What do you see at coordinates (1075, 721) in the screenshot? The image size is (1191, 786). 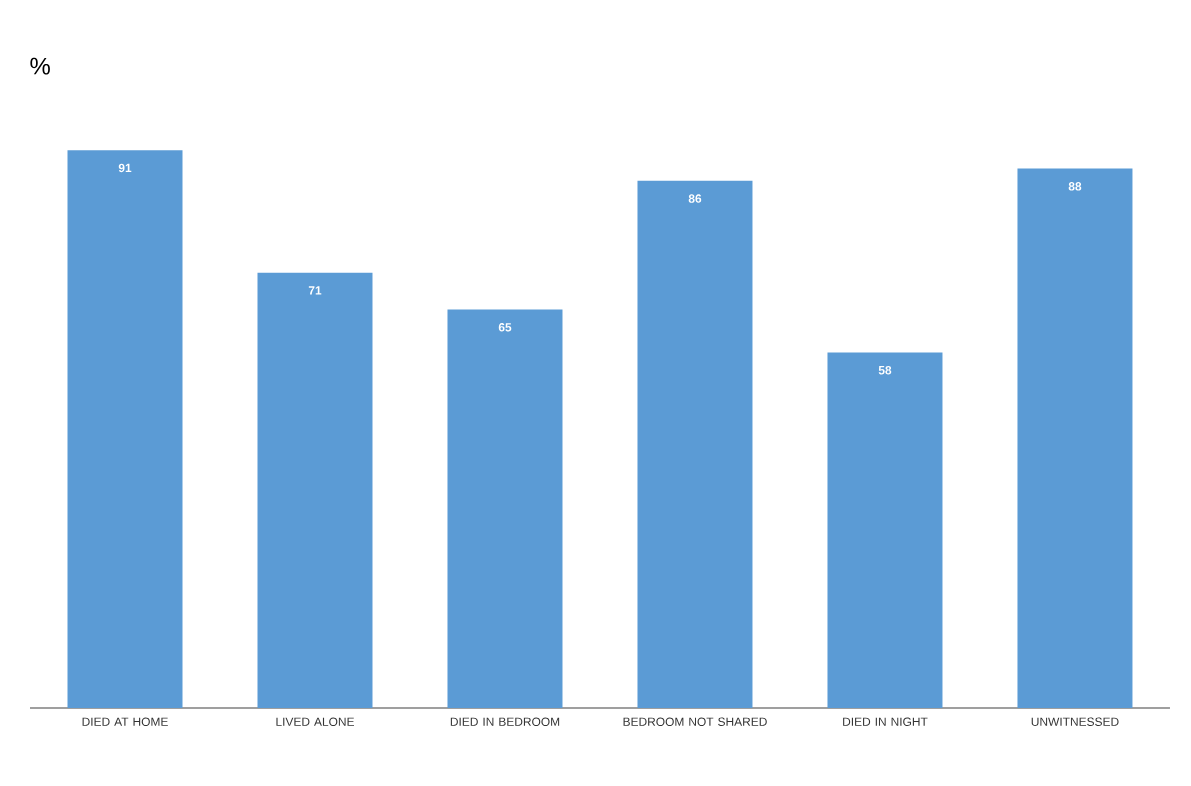 I see `x-tick-label: UNWITNESSED` at bounding box center [1075, 721].